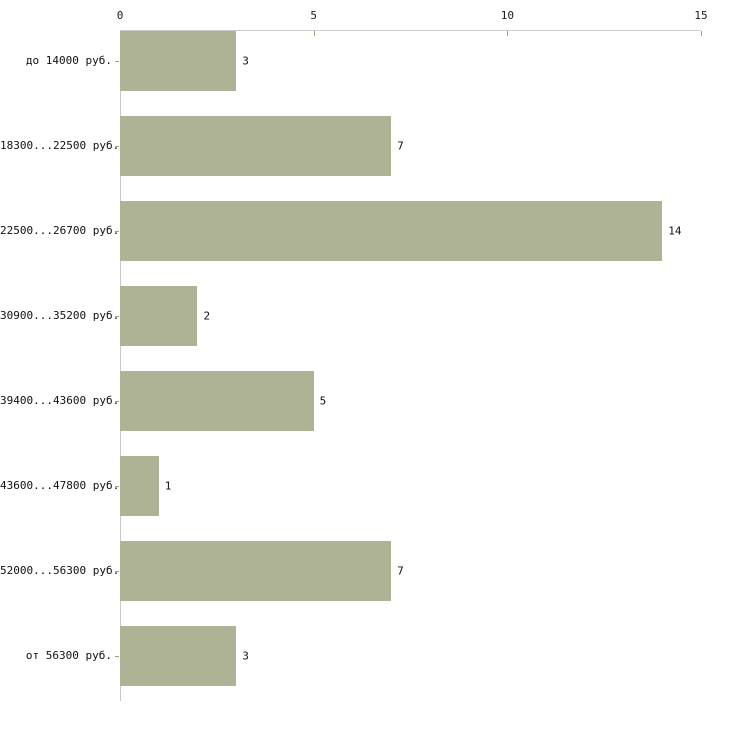 The width and height of the screenshot is (730, 730). I want to click on bar-value-label: 5, so click(323, 401).